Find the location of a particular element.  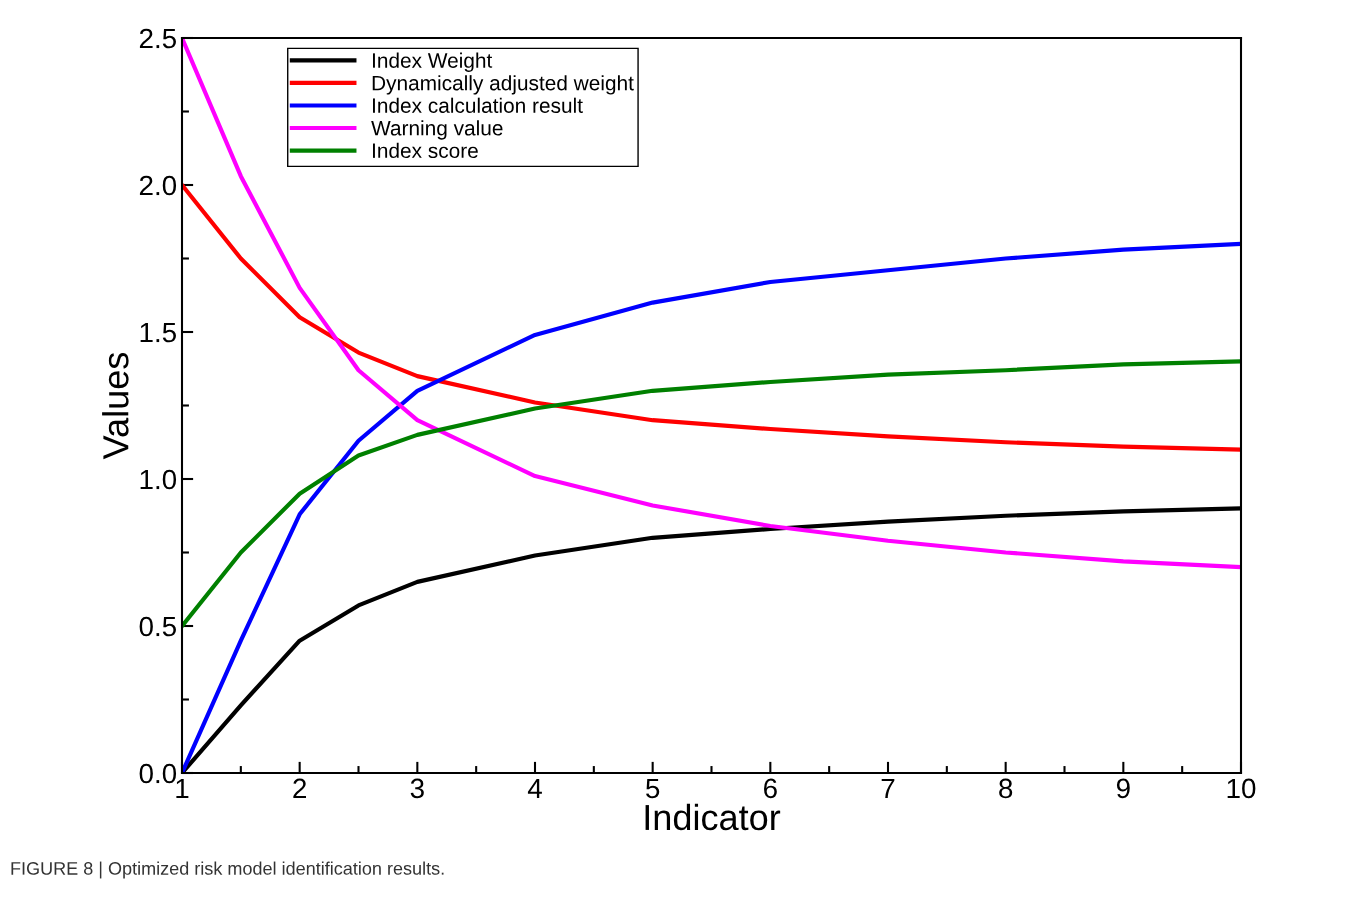

y-tick-label: 1.0 is located at coordinates (158, 479).